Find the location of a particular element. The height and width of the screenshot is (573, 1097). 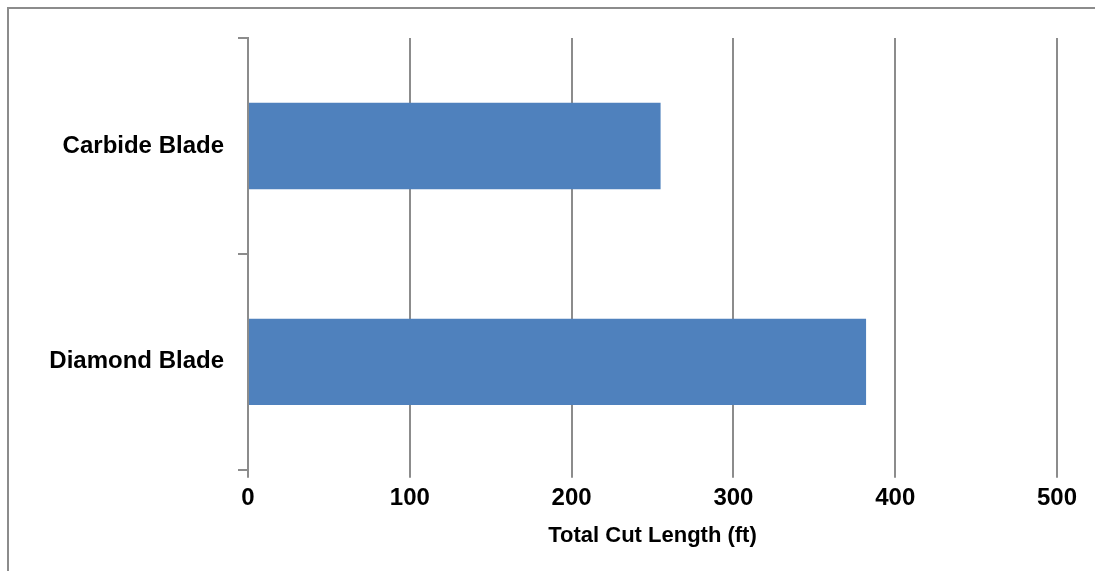

x-tick-label: 100 is located at coordinates (409, 496).